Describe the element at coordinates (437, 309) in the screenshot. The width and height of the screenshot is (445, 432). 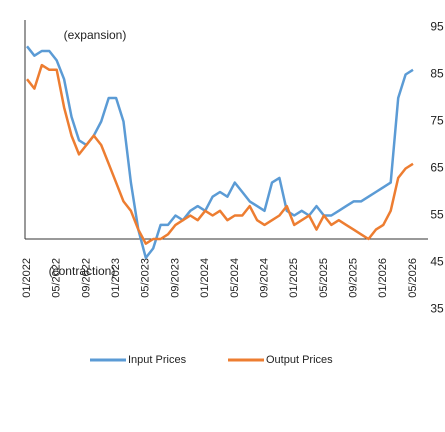
I see `y-tick-label: 35` at that location.